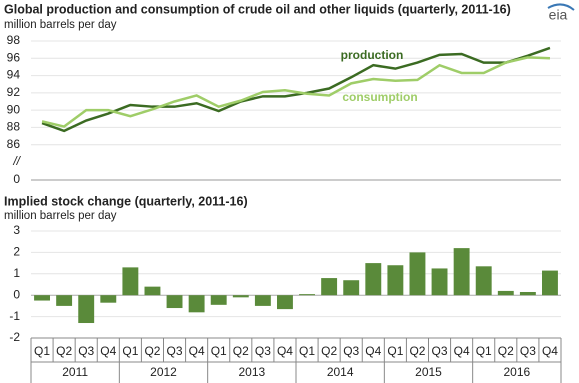 The height and width of the screenshot is (383, 579). Describe the element at coordinates (163, 372) in the screenshot. I see `x-group-label: 2012` at that location.